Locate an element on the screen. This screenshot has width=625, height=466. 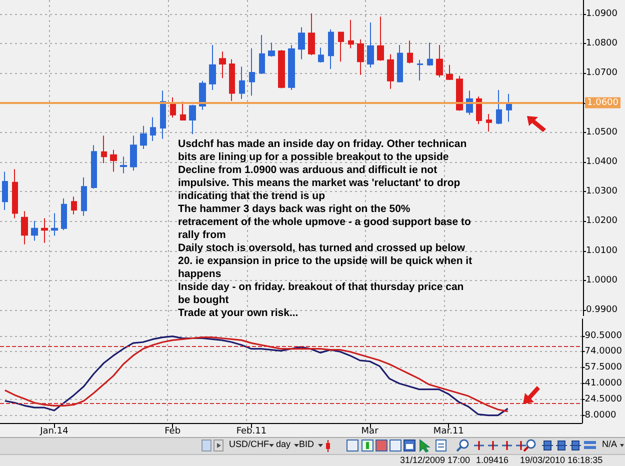
text: BID is located at coordinates (306, 444).